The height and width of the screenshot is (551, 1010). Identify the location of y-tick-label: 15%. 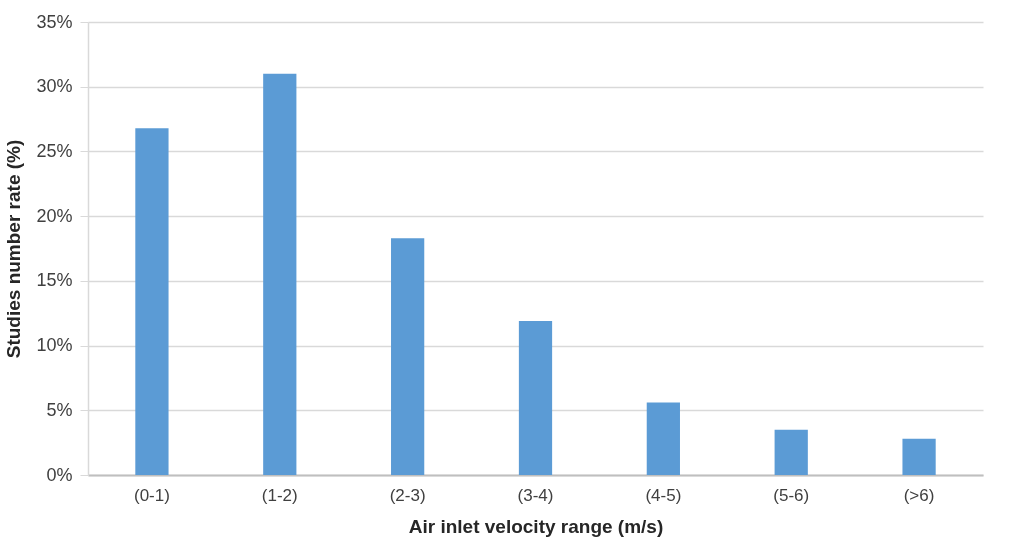
(54, 280).